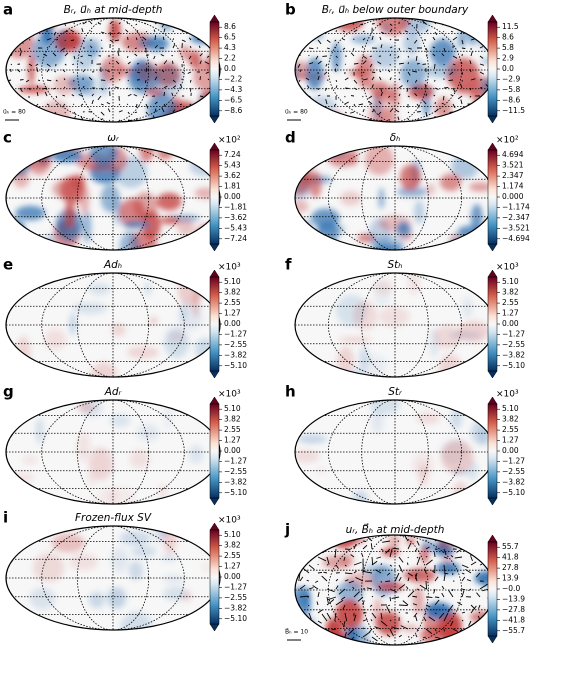 This screenshot has height=677, width=567. What do you see at coordinates (513, 609) in the screenshot?
I see `colorbar-tick-label: −27.8` at bounding box center [513, 609].